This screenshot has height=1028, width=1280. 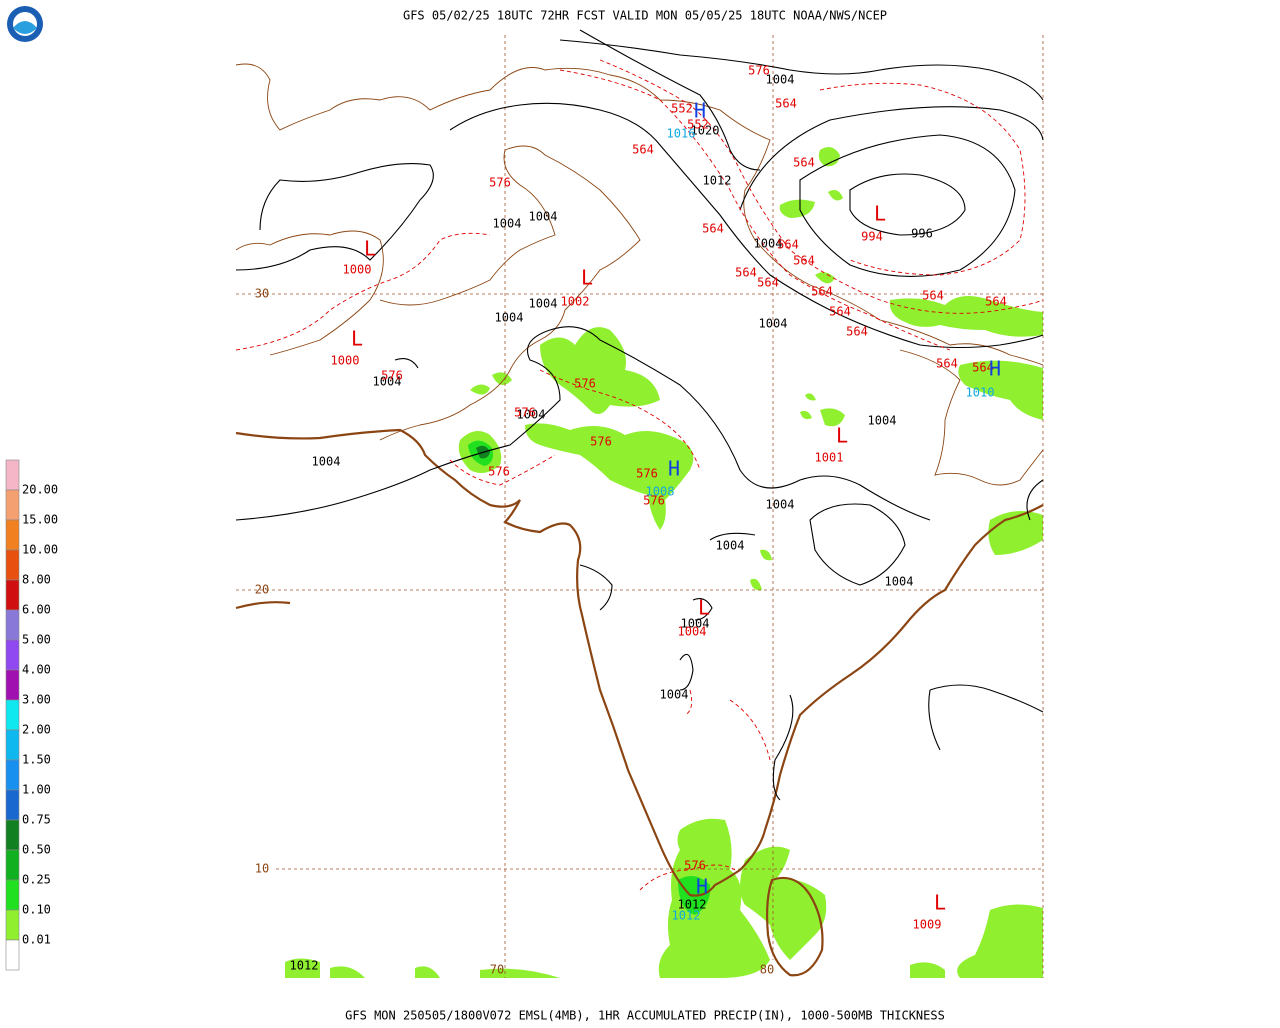 I want to click on logo-gull, so click(x=25, y=27).